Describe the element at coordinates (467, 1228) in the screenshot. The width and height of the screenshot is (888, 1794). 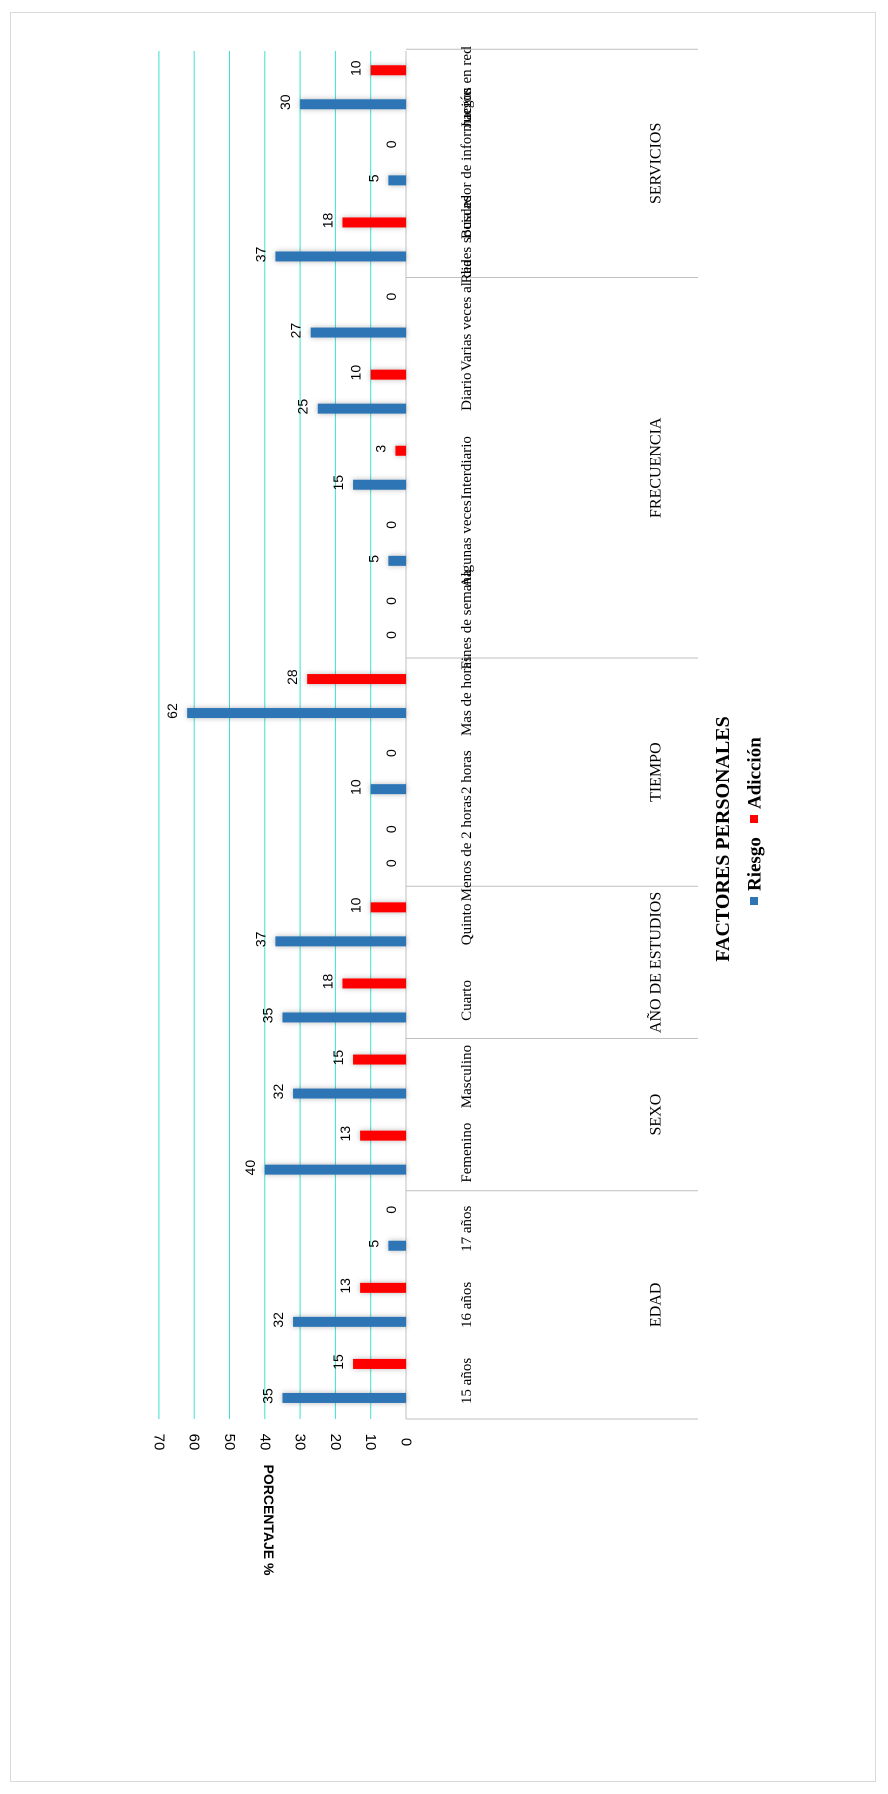
I see `category-label: 17 años` at that location.